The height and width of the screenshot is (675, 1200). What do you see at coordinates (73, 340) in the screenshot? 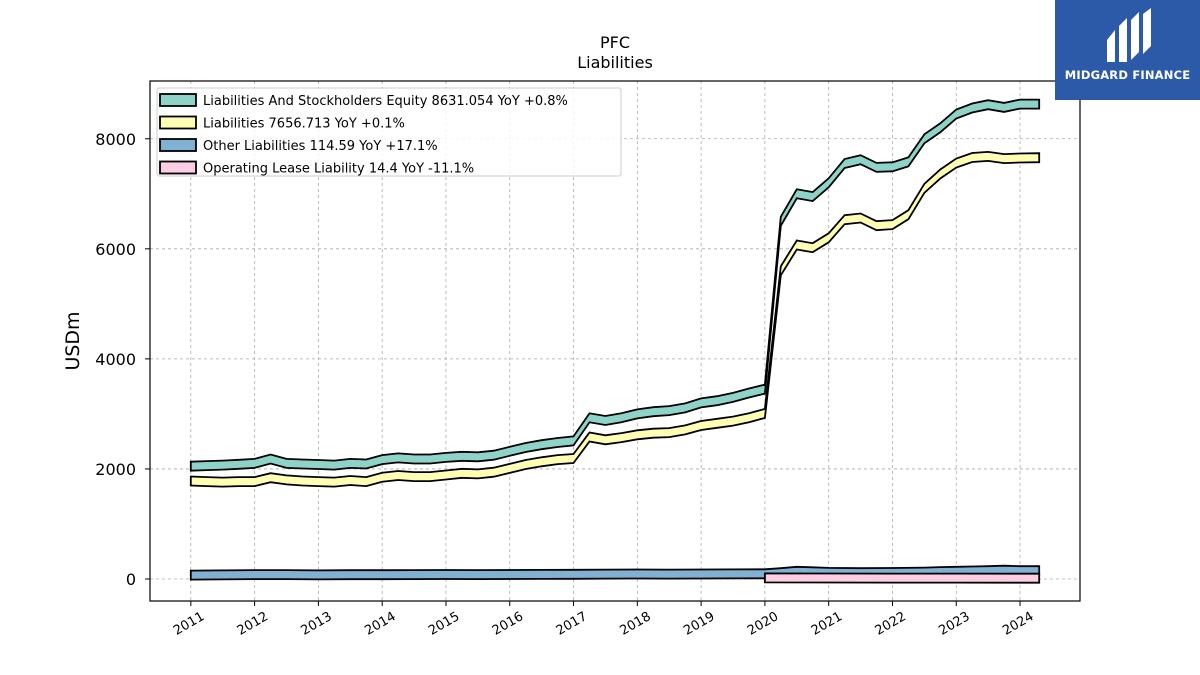
I see `y-axis-label: USDm` at bounding box center [73, 340].